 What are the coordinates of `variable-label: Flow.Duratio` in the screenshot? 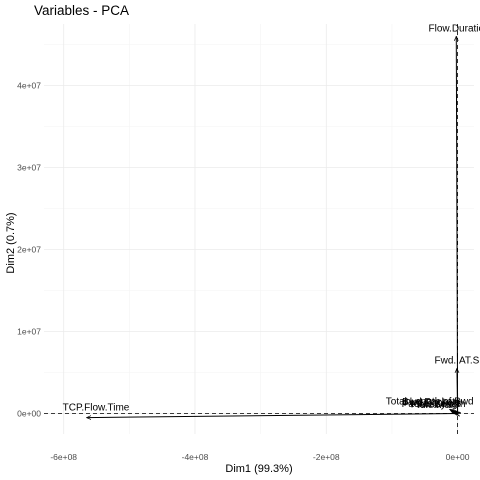 It's located at (454, 28).